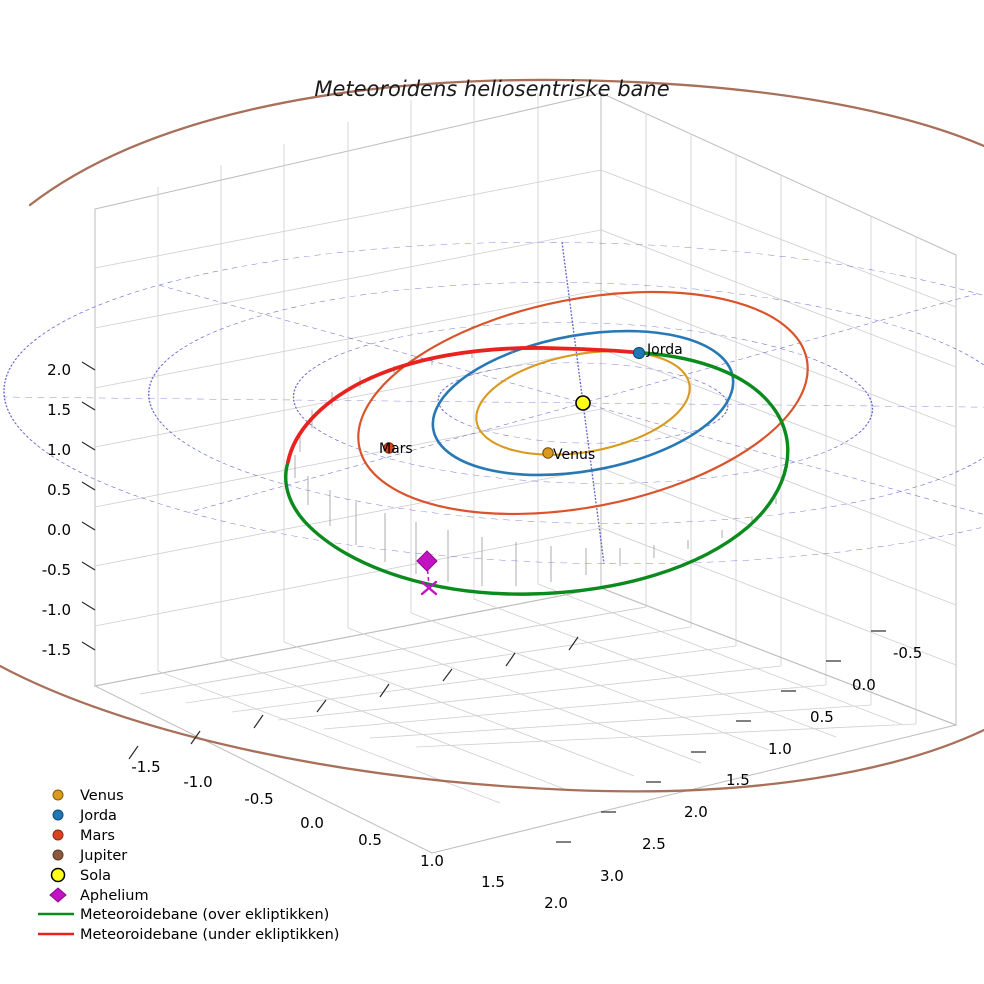 This screenshot has width=984, height=984. I want to click on legend-marker-venus-icon, so click(58, 795).